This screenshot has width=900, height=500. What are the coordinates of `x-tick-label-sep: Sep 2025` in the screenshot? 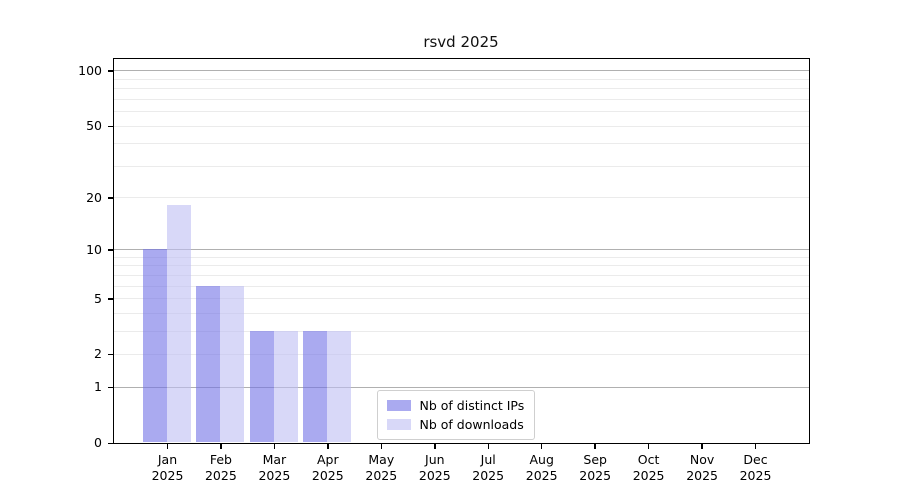 It's located at (595, 468).